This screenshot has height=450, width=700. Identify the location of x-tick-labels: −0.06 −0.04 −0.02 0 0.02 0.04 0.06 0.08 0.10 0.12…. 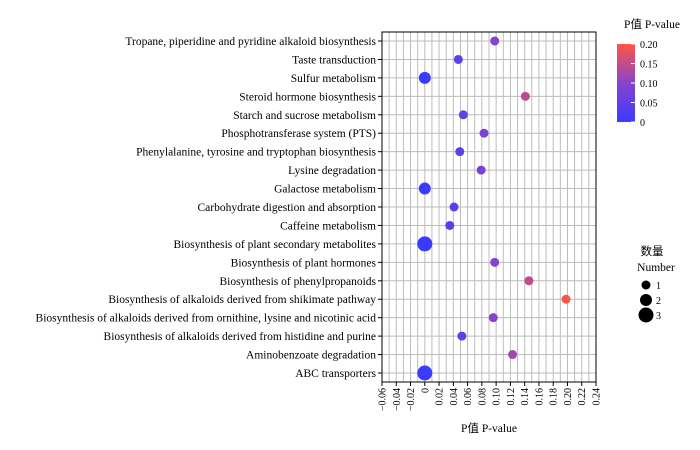
(490, 396).